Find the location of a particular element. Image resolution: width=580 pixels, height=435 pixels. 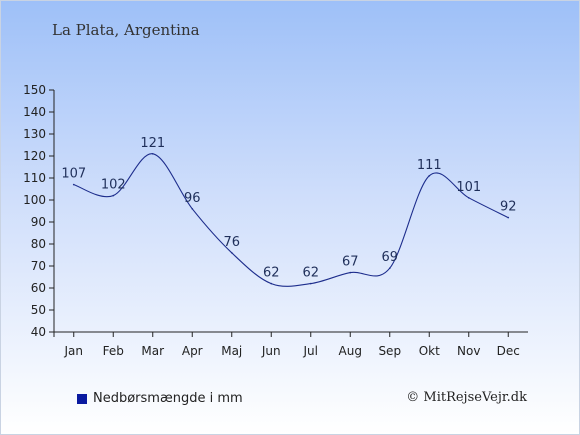

x-tick-label: Okt is located at coordinates (429, 351).